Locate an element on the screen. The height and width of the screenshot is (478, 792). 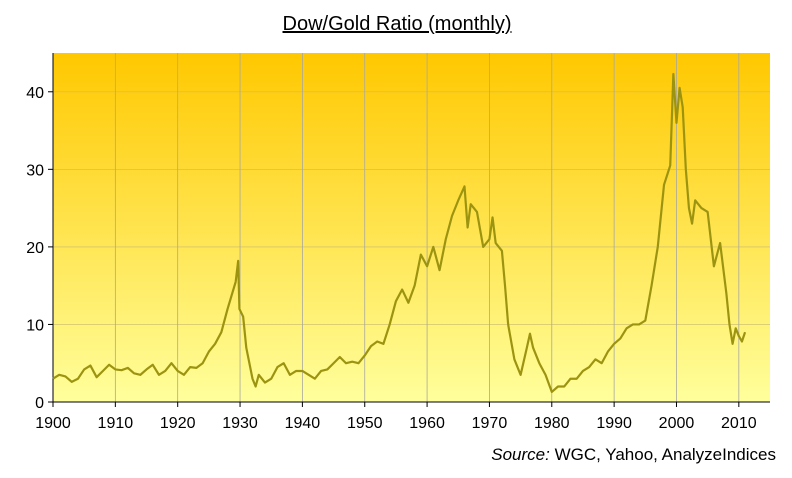
chart-title: Dow/Gold Ratio (monthly) is located at coordinates (397, 24).